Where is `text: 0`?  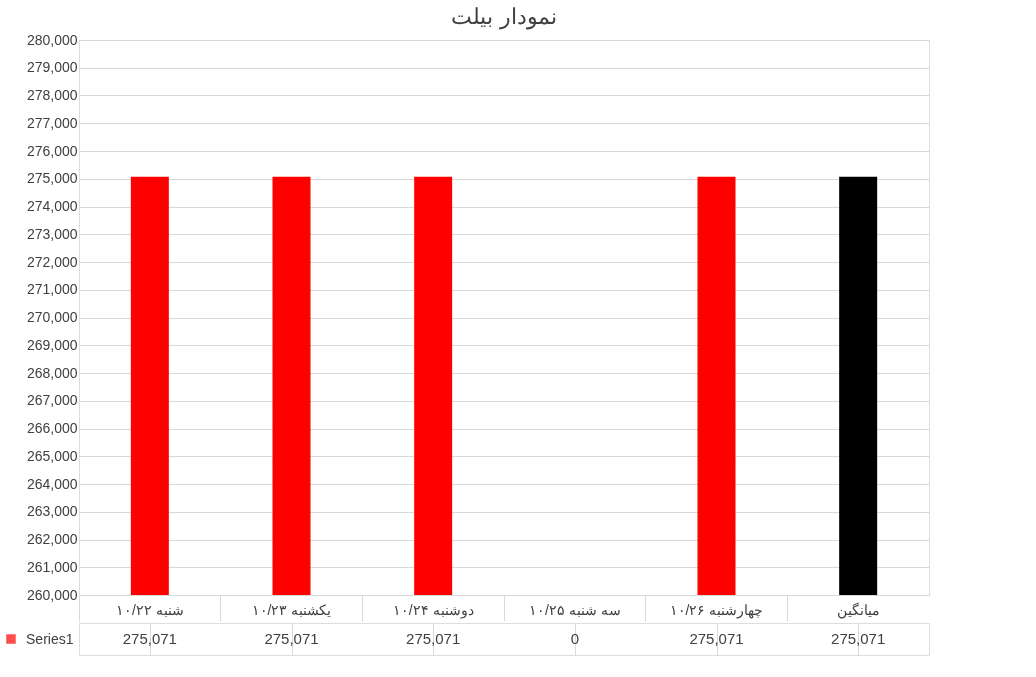 text: 0 is located at coordinates (575, 638).